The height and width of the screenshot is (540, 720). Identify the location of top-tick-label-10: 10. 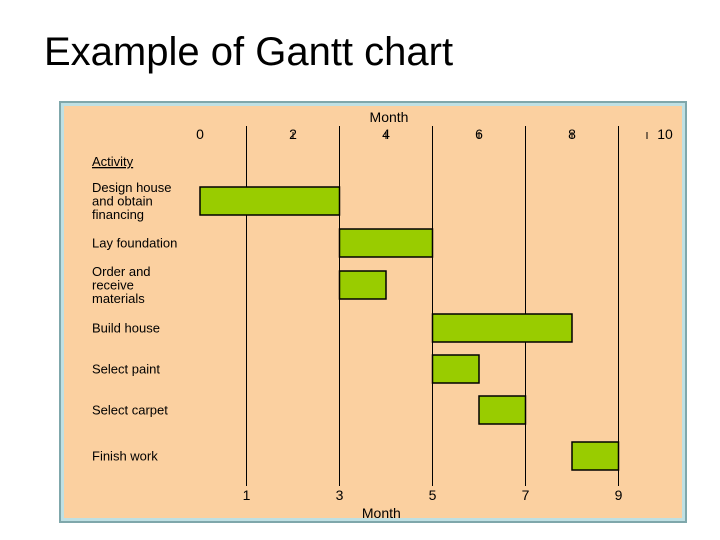
(665, 134).